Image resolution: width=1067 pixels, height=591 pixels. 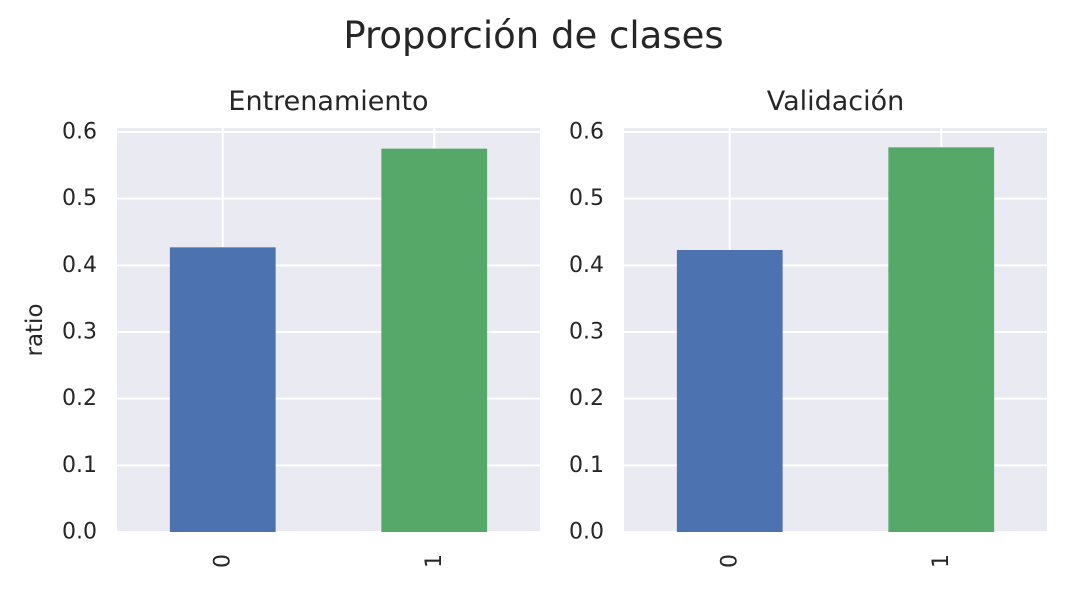 I want to click on subplot-title: Validación, so click(x=836, y=101).